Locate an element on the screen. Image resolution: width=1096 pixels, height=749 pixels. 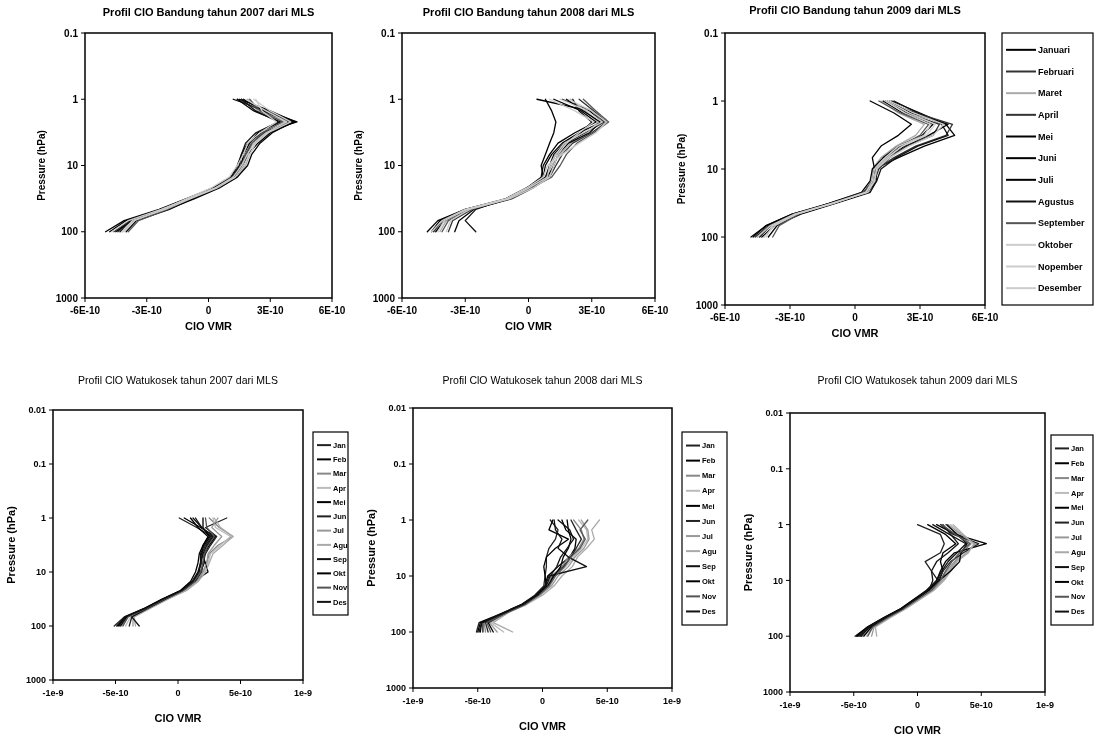
legend-label: Oktober is located at coordinates (1055, 244).